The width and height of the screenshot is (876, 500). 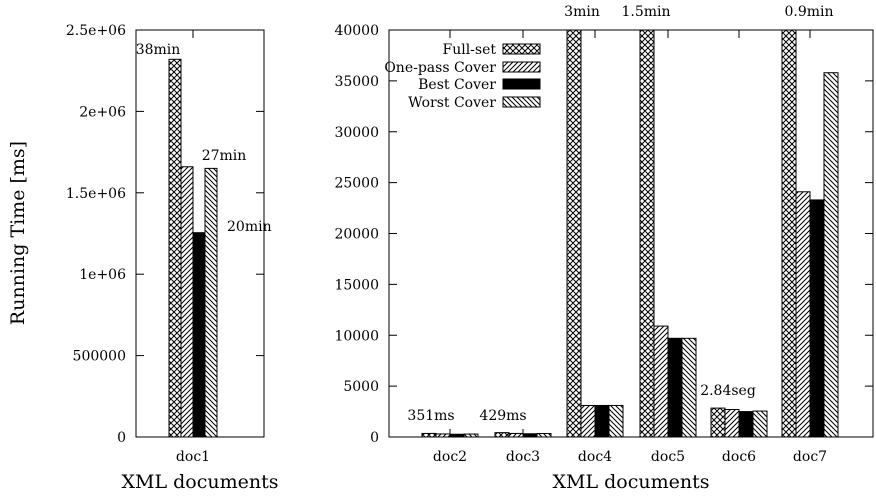 I want to click on right-annotation: 429ms, so click(x=502, y=416).